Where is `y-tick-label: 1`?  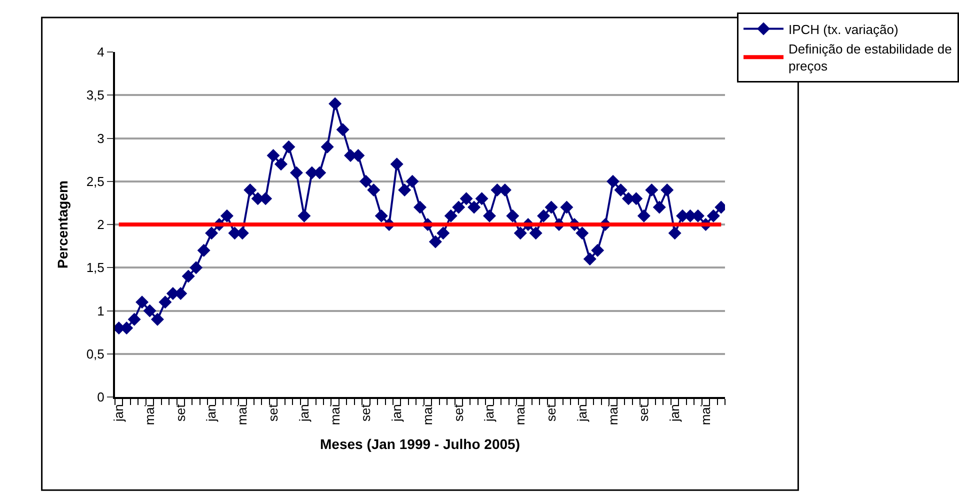 y-tick-label: 1 is located at coordinates (100, 310).